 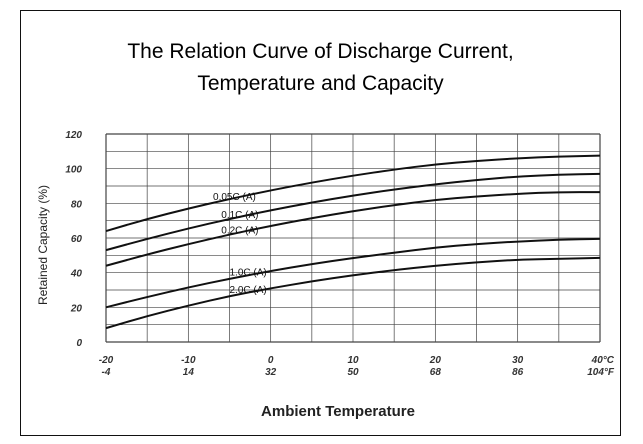 I want to click on y-tick-labels: 0 20 40 60 80 100 120, so click(x=73, y=239).